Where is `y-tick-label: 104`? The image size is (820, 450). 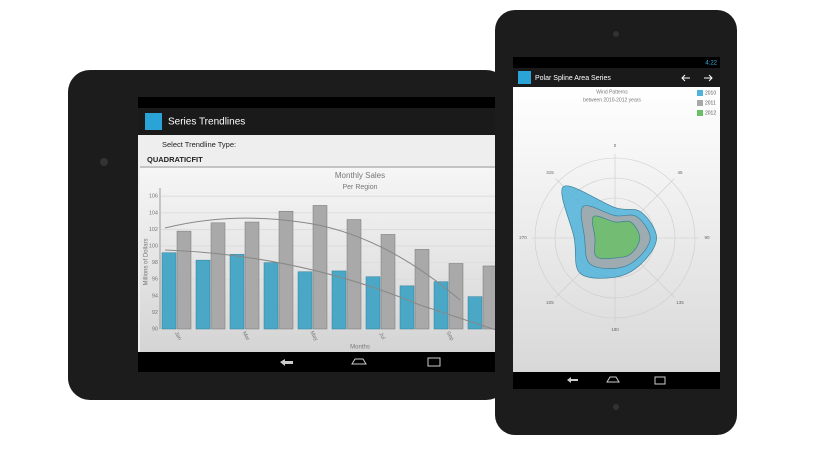
y-tick-label: 104 is located at coordinates (153, 213).